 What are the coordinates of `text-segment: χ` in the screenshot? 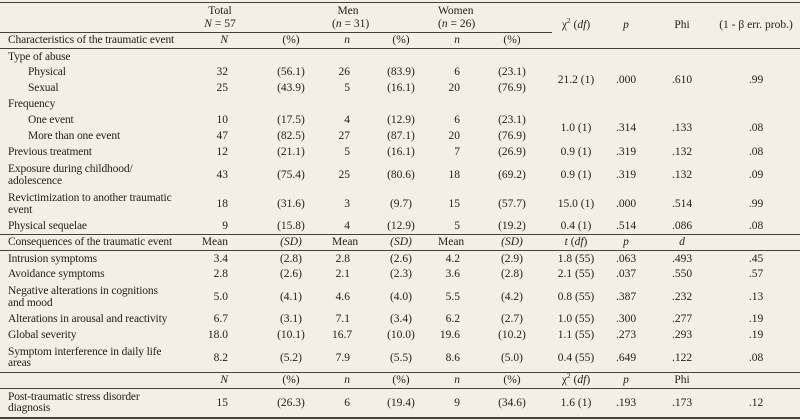 It's located at (564, 25).